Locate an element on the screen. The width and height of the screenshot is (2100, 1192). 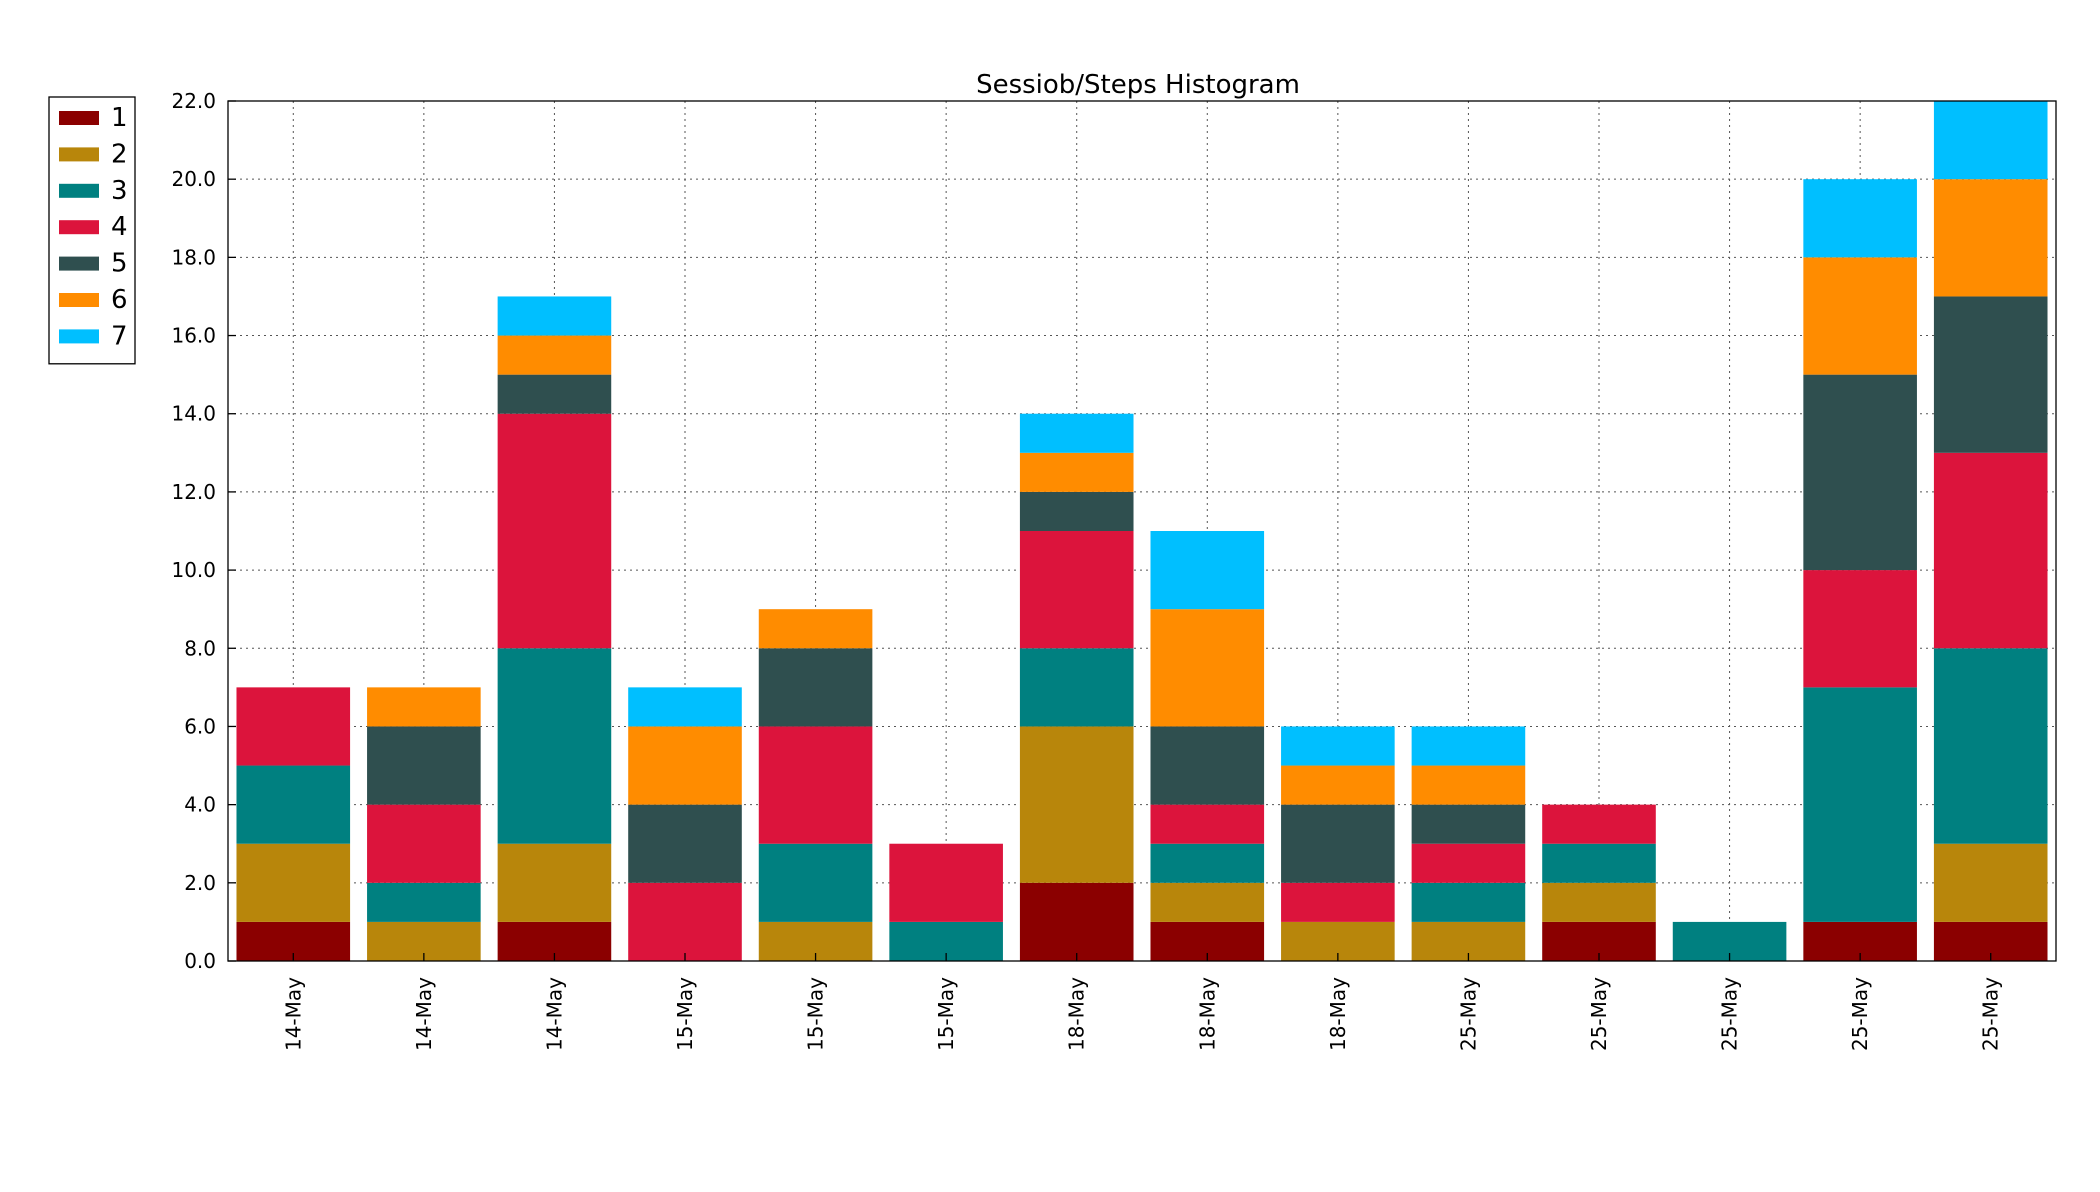
y-tick-label: 2.0 is located at coordinates (200, 883).